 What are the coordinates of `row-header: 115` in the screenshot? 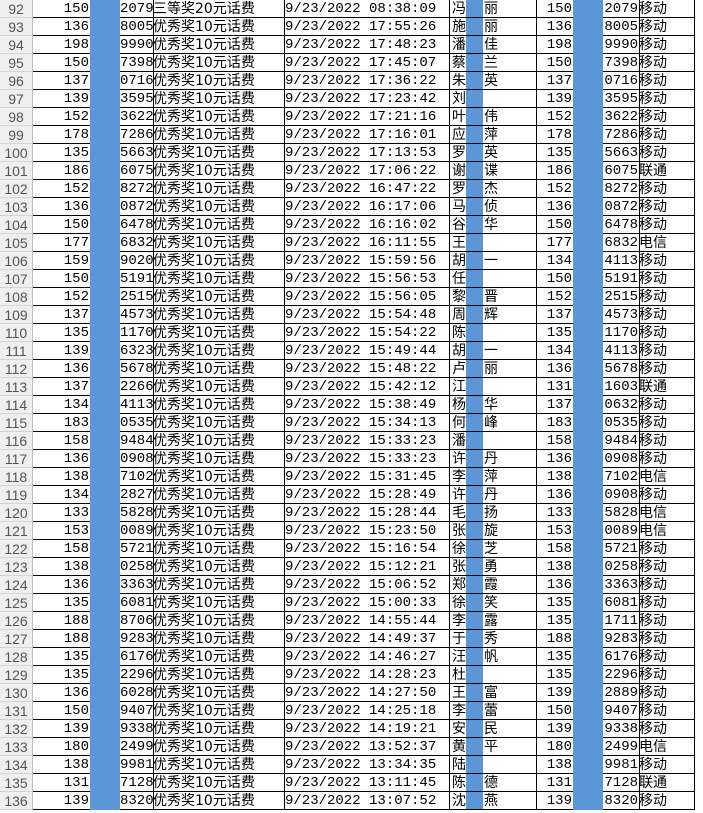 It's located at (16, 423).